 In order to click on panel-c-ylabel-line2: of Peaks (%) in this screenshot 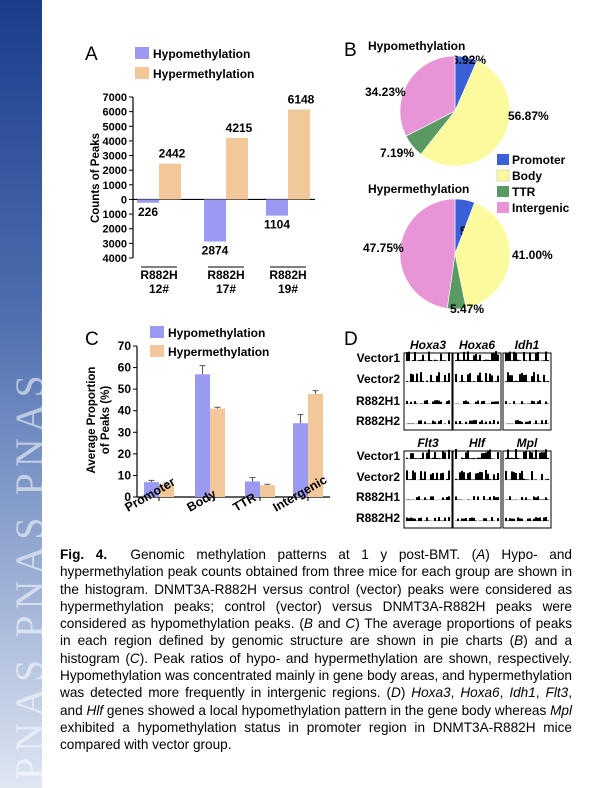, I will do `click(106, 420)`.